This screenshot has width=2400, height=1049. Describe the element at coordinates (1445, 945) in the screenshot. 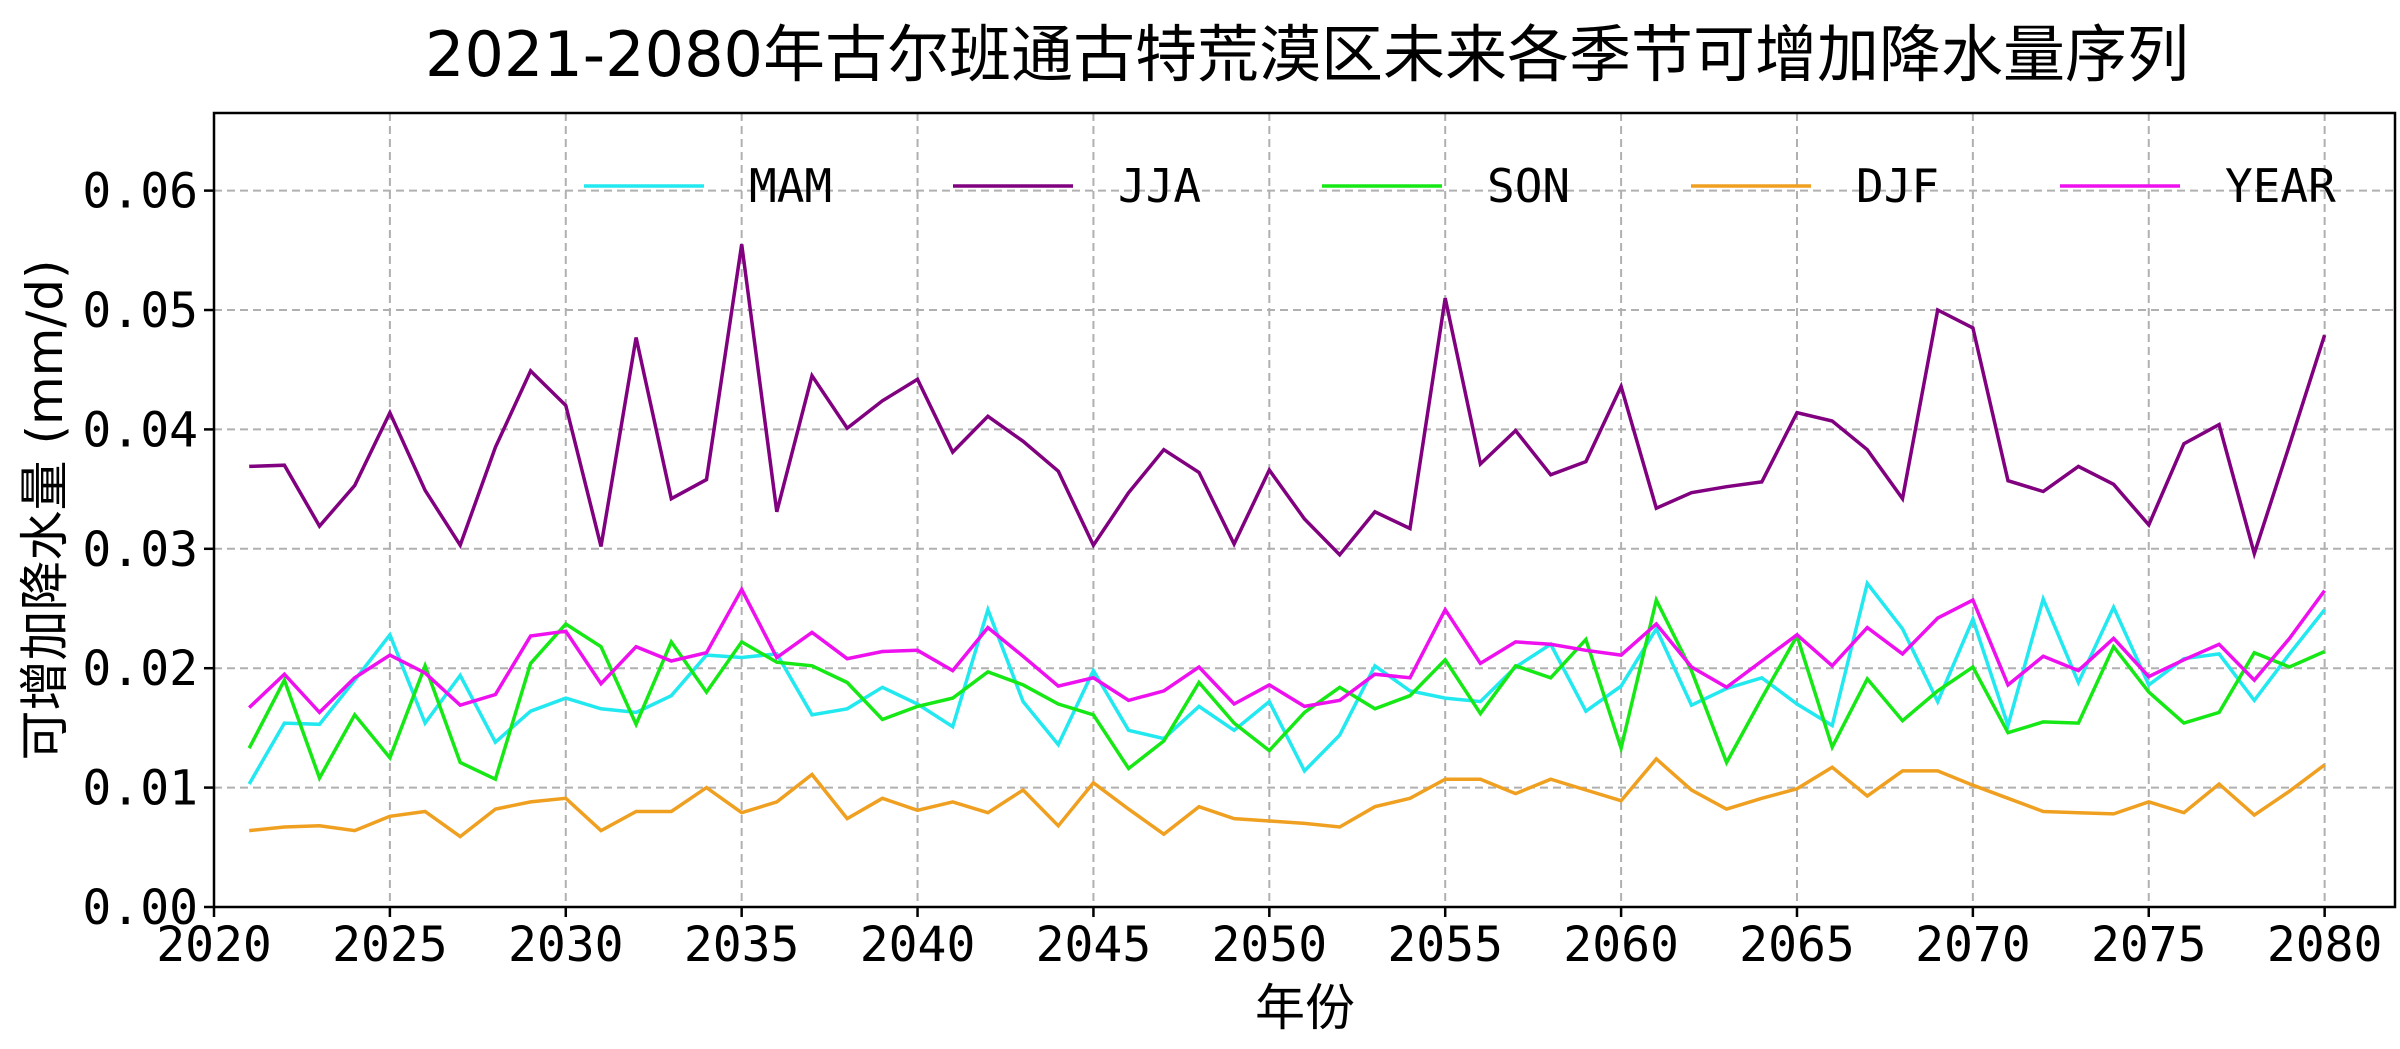

I see `x-tick-label: 2055` at that location.